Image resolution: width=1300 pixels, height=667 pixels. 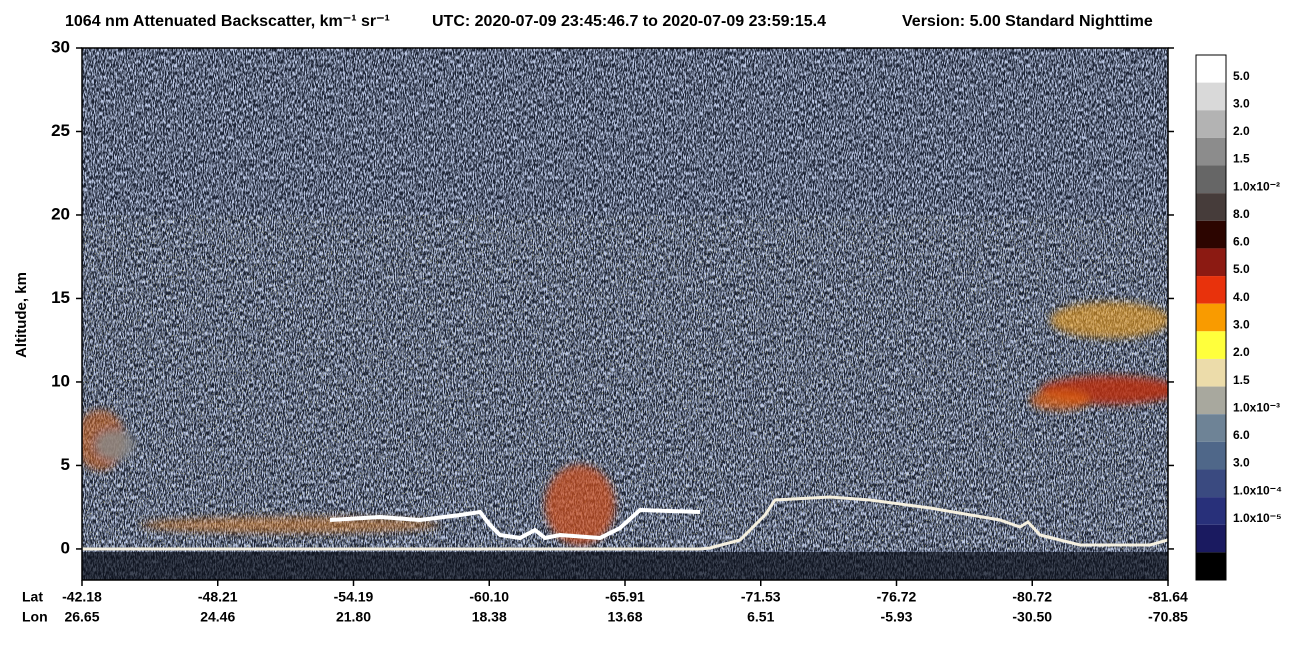 What do you see at coordinates (218, 597) in the screenshot?
I see `lat-tick-label: -48.21` at bounding box center [218, 597].